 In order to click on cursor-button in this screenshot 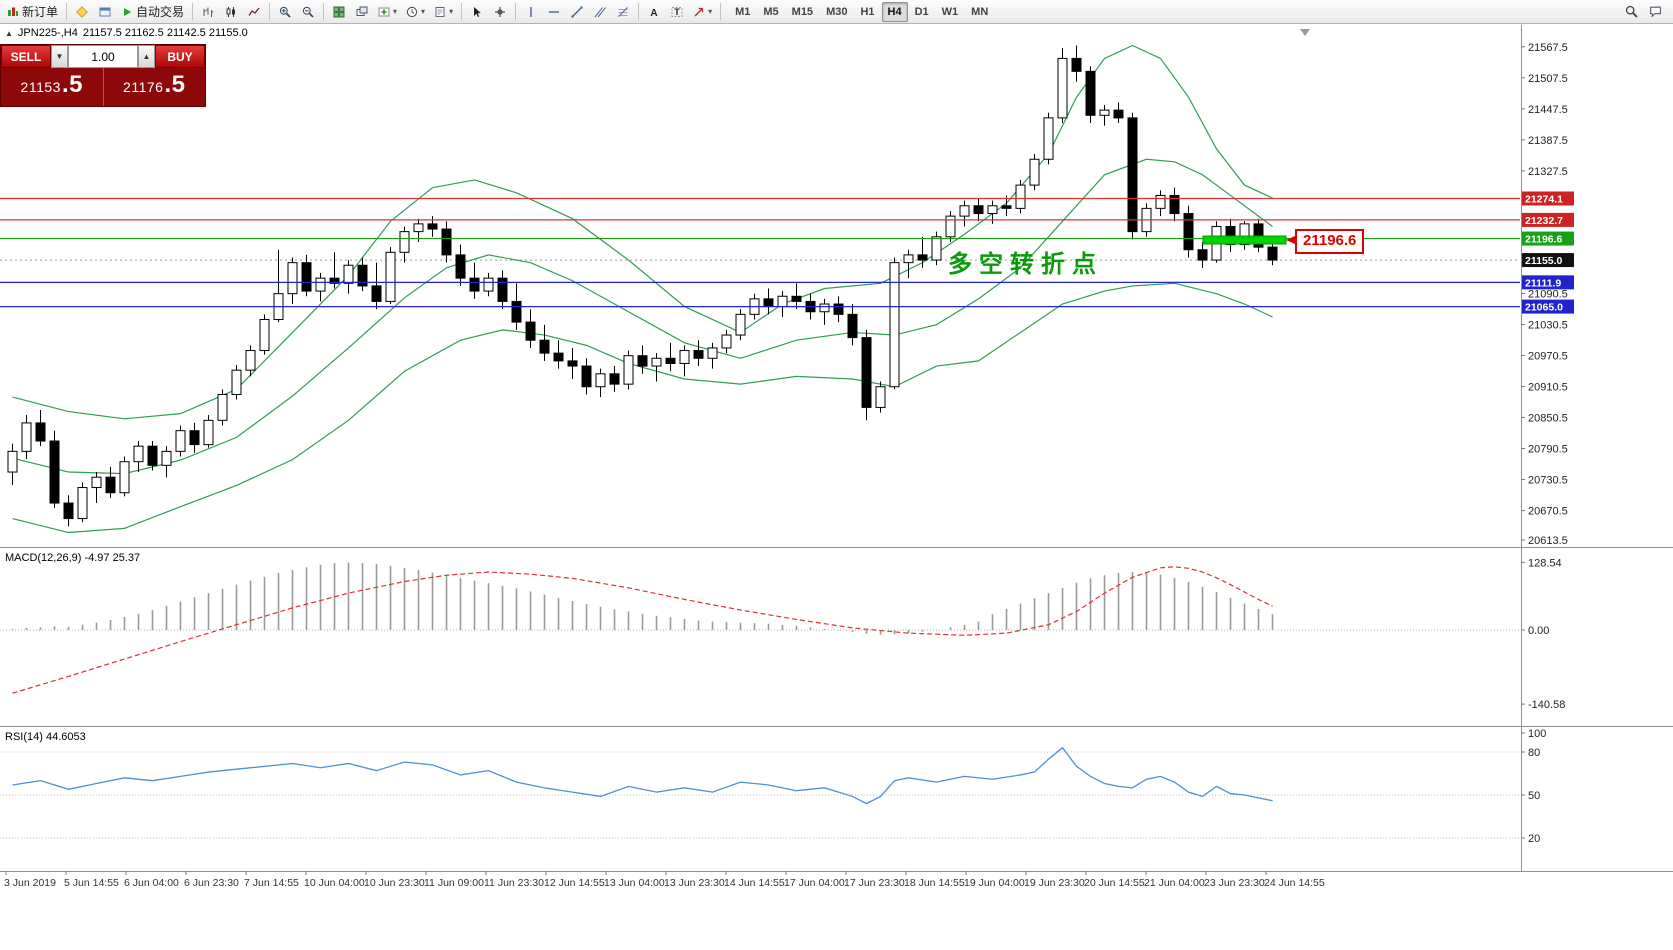, I will do `click(477, 12)`.